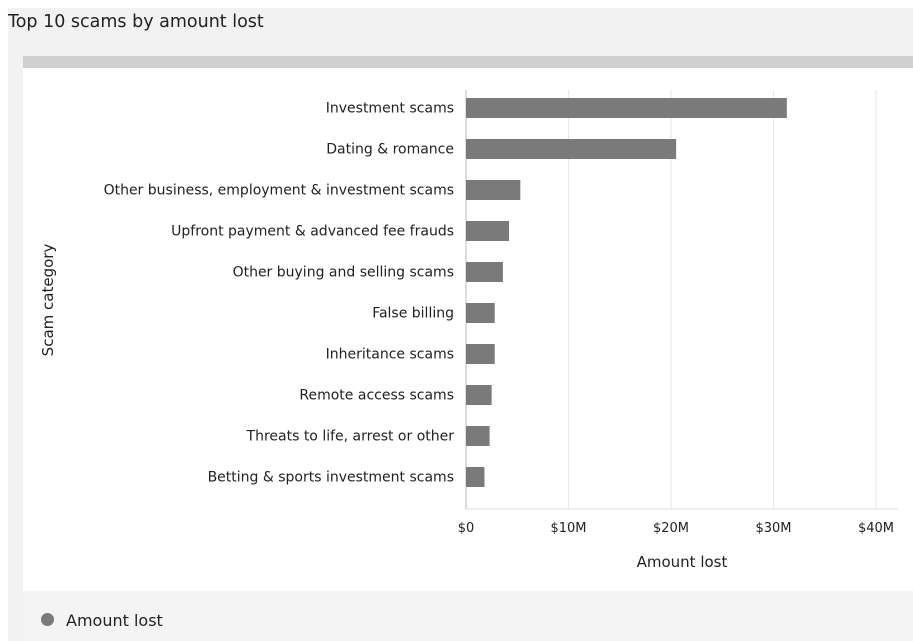  What do you see at coordinates (671, 528) in the screenshot?
I see `x-tick-label: $20M` at bounding box center [671, 528].